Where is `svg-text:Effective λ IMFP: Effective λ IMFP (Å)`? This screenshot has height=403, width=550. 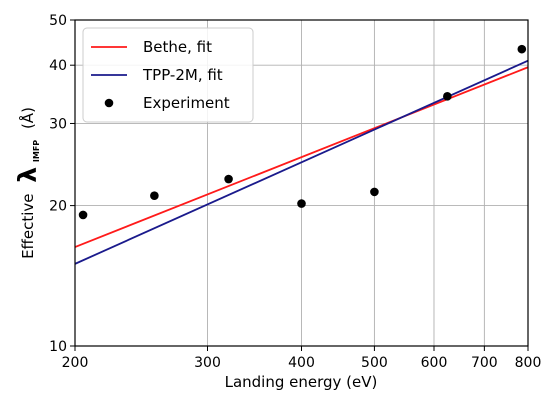
svg-text:Effective λ IMFP: Effective λ IMFP (Å) is located at coordinates (28, 183).